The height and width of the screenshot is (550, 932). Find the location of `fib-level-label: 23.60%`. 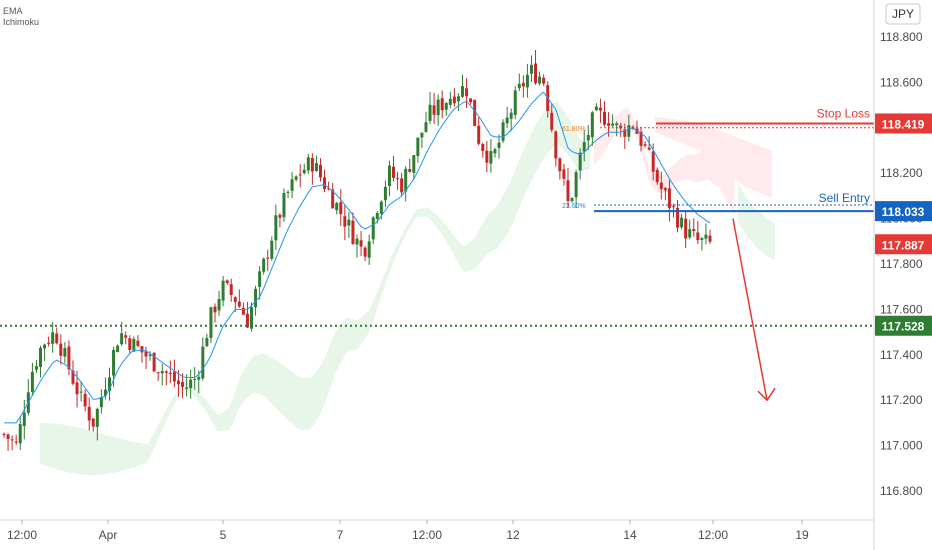

fib-level-label: 23.60% is located at coordinates (574, 206).